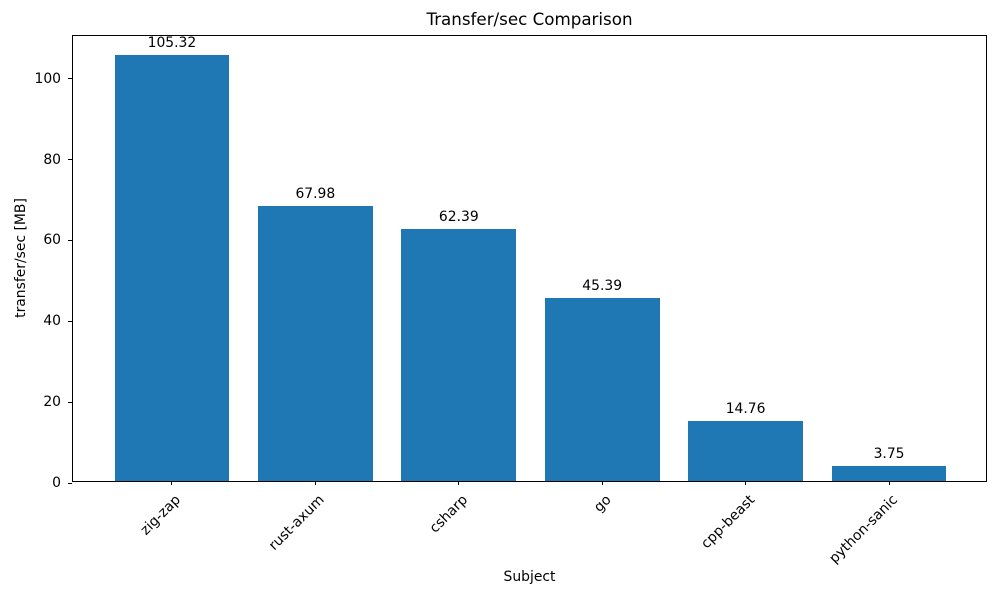 This screenshot has width=1000, height=600. I want to click on x-tick-label: go, so click(602, 504).